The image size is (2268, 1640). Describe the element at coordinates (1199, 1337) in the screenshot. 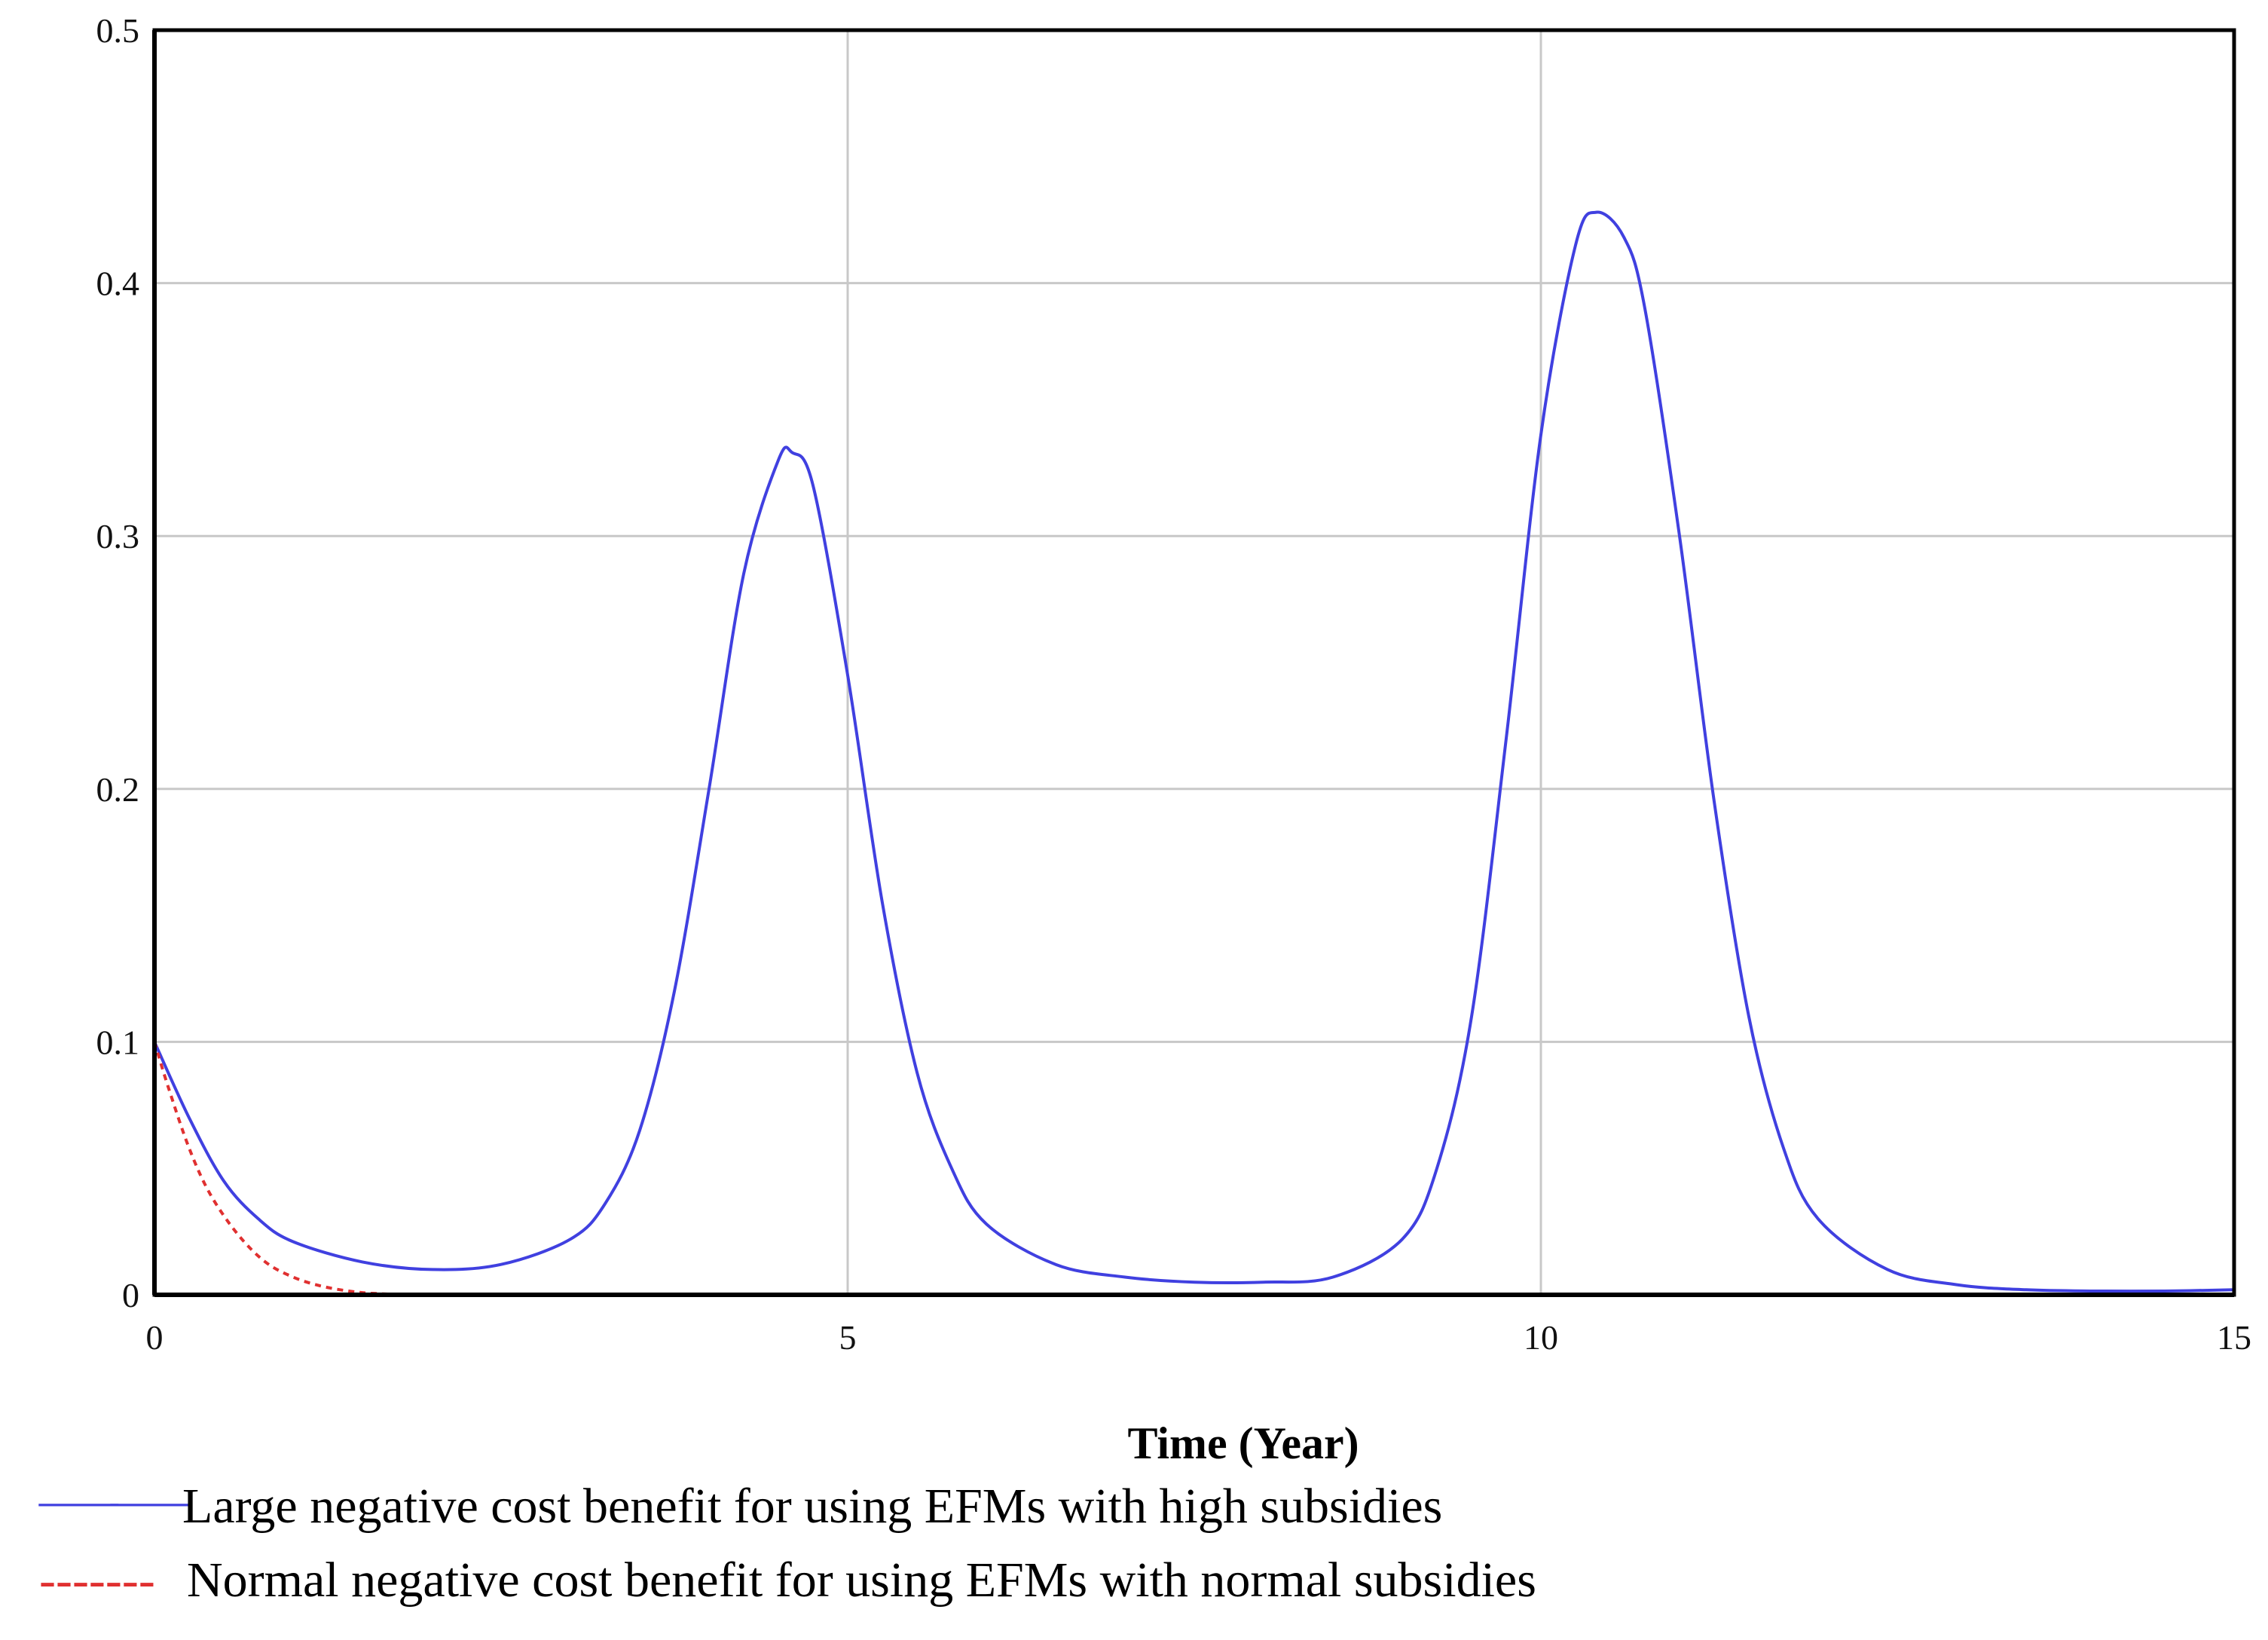

I see `x-axis-ticks: 0 5 10 15` at that location.